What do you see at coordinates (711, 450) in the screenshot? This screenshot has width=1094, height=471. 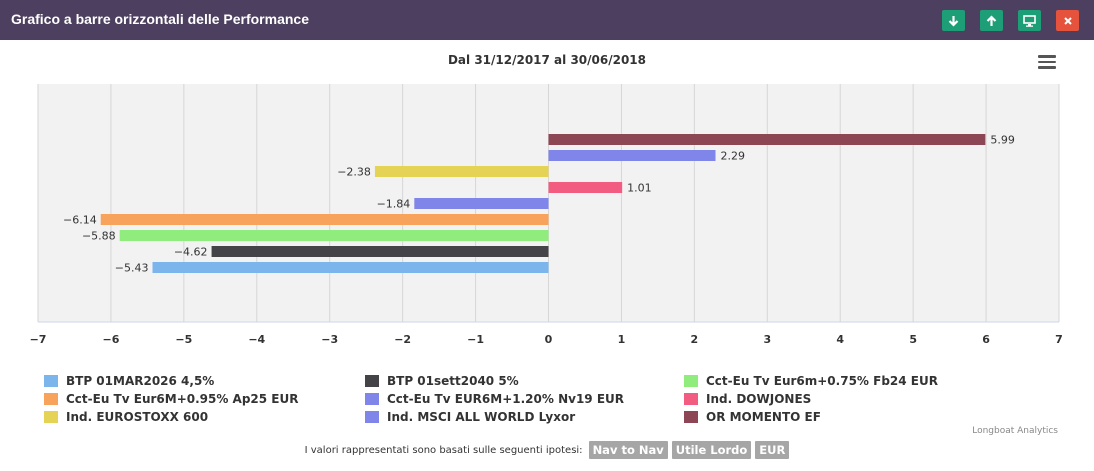 I see `tag-utile-lordo: Utile Lordo` at bounding box center [711, 450].